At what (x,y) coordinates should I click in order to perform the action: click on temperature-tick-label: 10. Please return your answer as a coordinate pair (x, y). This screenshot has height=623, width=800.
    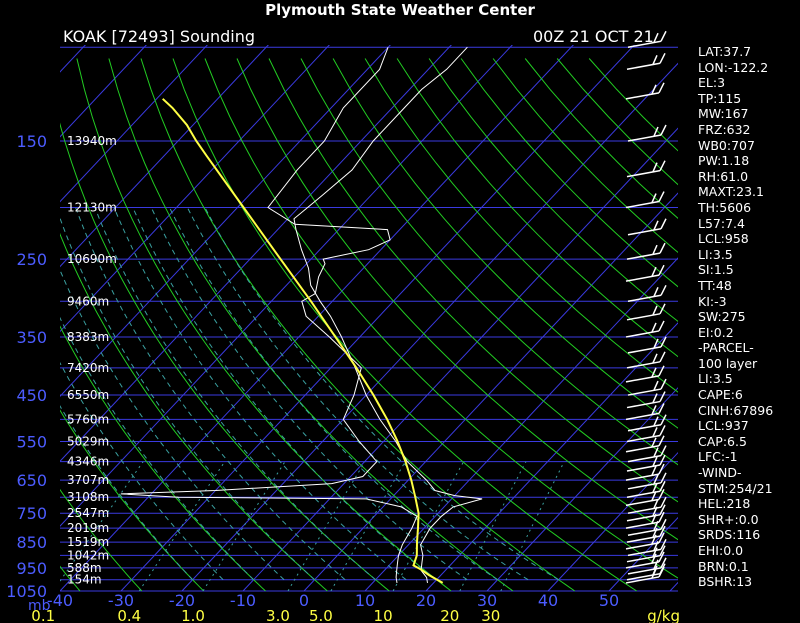
    Looking at the image, I should click on (365, 600).